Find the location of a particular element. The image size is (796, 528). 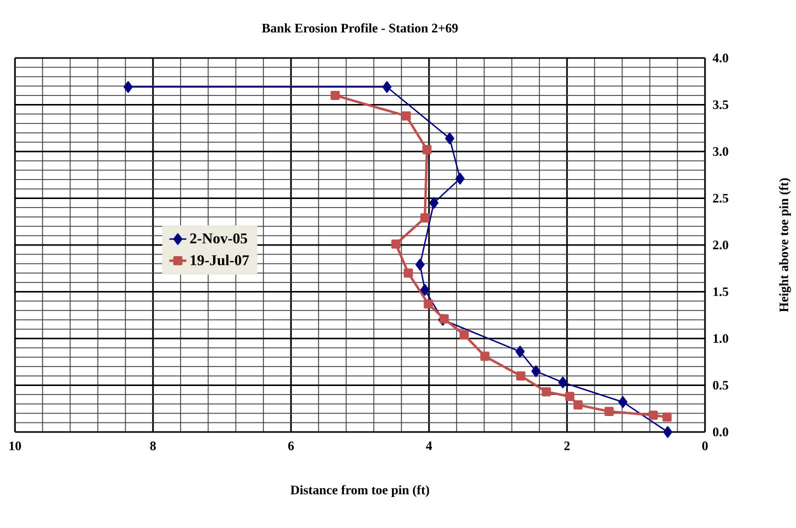

x-tick-label: 2 is located at coordinates (567, 445).